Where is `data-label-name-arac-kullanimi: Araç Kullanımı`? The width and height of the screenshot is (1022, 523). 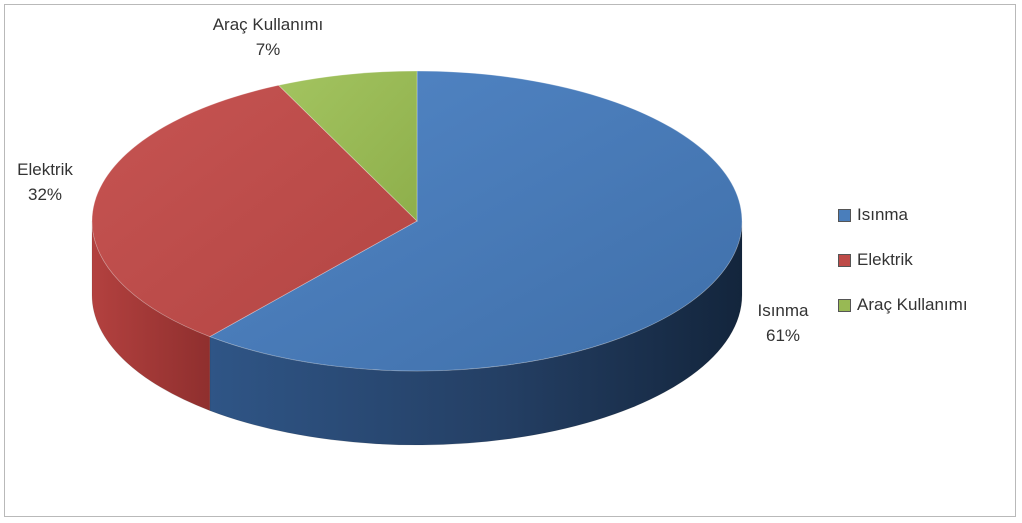
data-label-name-arac-kullanimi: Araç Kullanımı is located at coordinates (268, 24).